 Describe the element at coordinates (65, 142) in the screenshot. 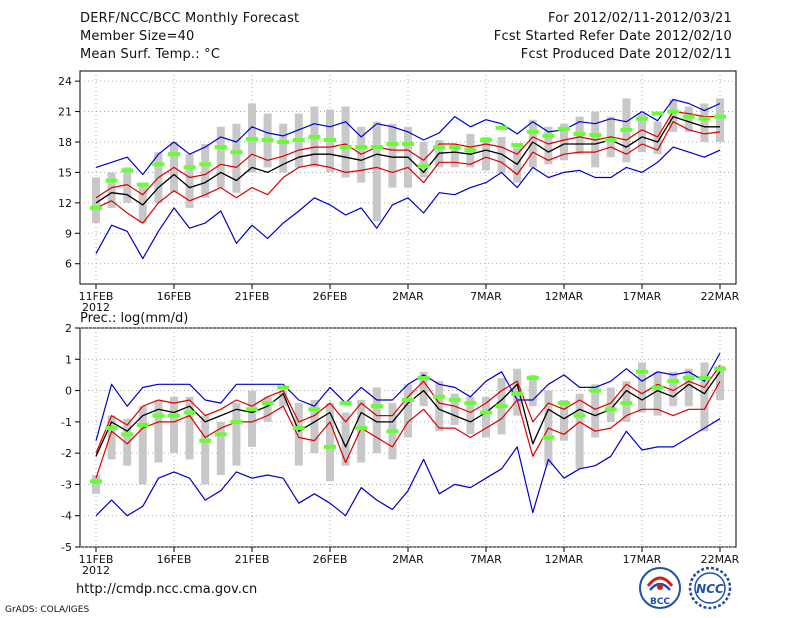

I see `temp-y-tick-label: 18` at that location.